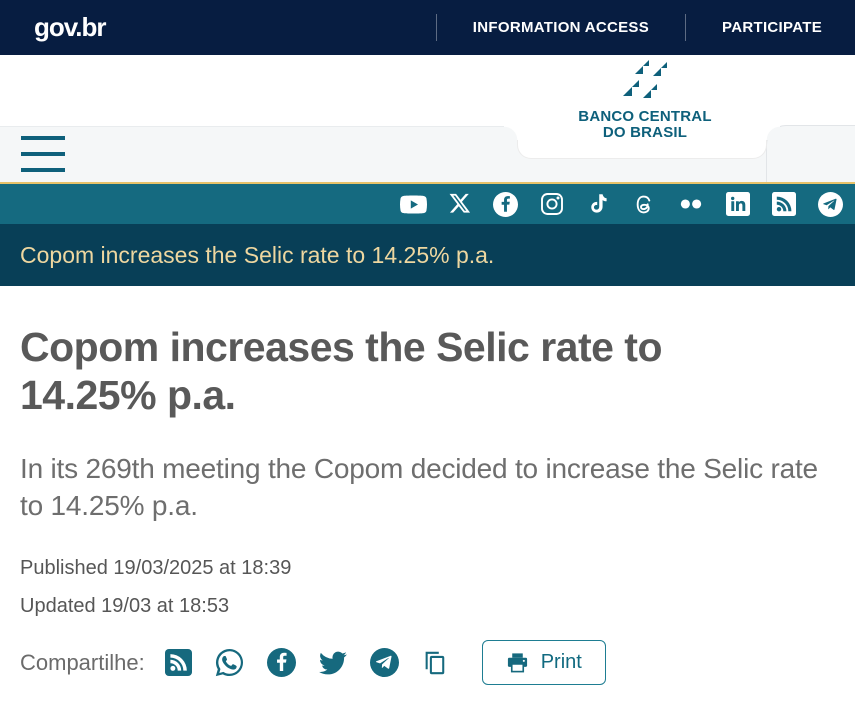  I want to click on bcb-logo-mark-icon, so click(645, 79).